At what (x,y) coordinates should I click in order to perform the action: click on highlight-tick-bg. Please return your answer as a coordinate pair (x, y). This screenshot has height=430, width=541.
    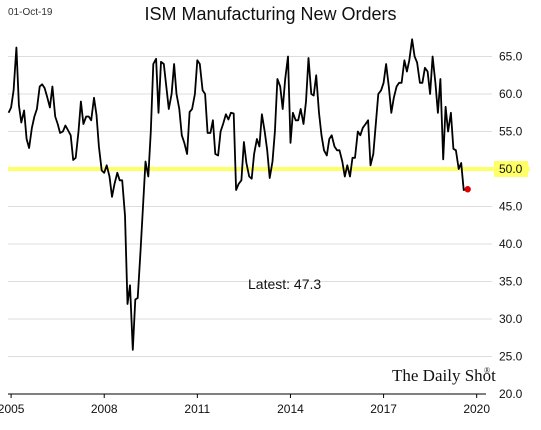
    Looking at the image, I should click on (511, 169).